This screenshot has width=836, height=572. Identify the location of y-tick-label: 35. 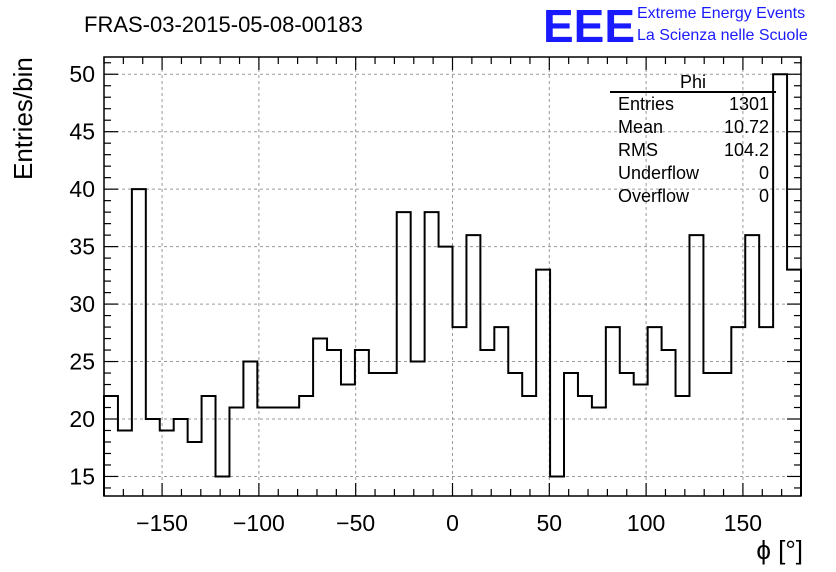
(82, 247).